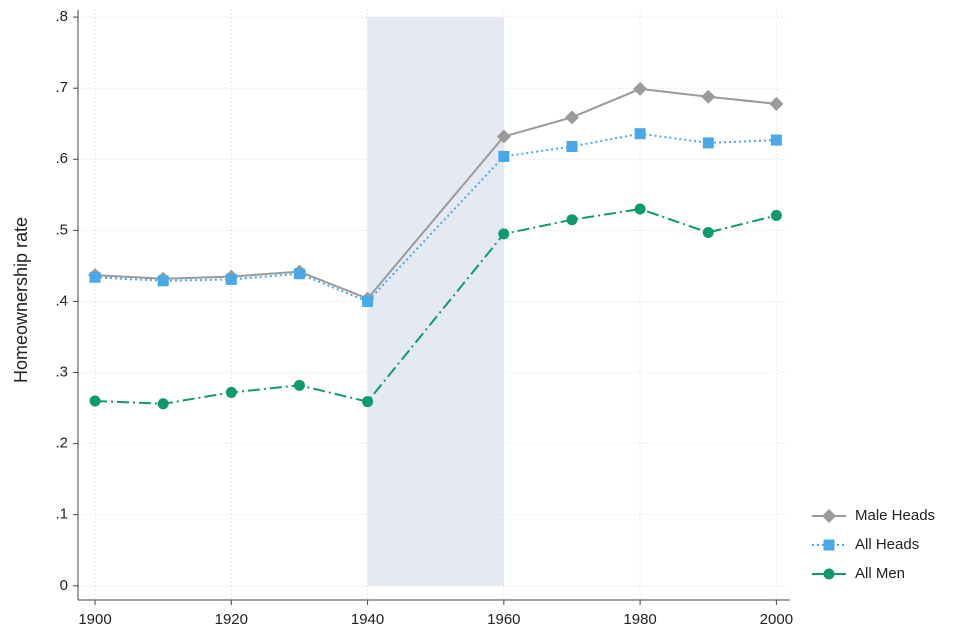  Describe the element at coordinates (61, 16) in the screenshot. I see `y-tick-label: .8` at that location.